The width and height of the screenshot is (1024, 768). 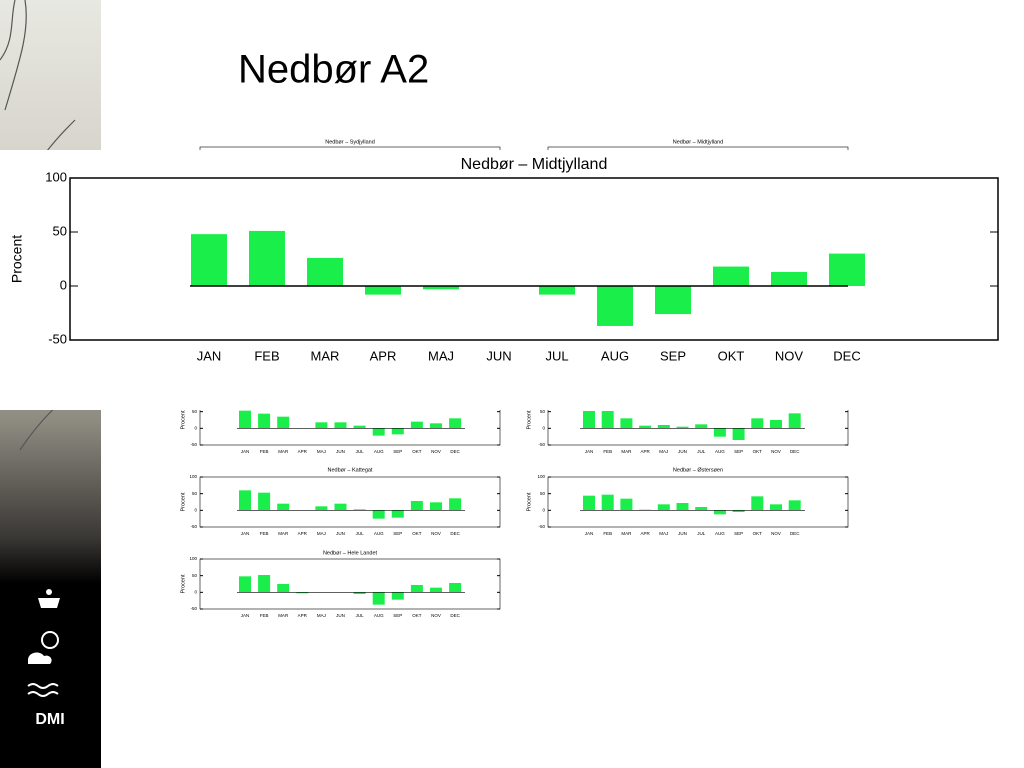 What do you see at coordinates (698, 142) in the screenshot?
I see `chart-title: Nedbør – Midtjylland` at bounding box center [698, 142].